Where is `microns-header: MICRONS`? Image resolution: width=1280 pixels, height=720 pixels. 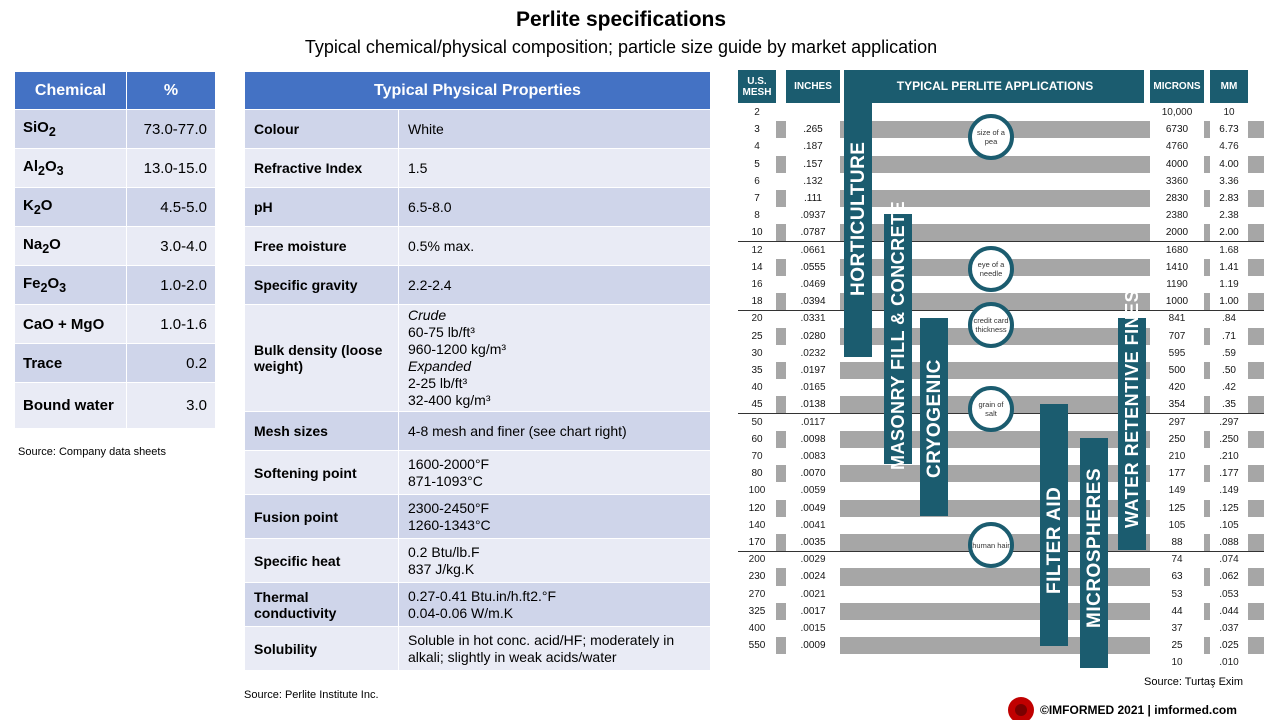 microns-header: MICRONS is located at coordinates (1177, 86).